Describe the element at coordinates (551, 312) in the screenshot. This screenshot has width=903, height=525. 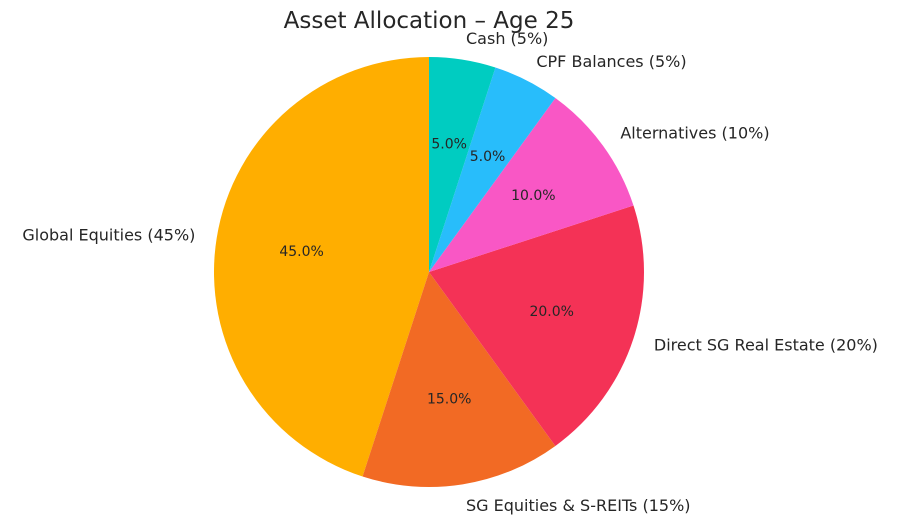
I see `pct-label-direct-sg-real-estate: 20.0%` at that location.